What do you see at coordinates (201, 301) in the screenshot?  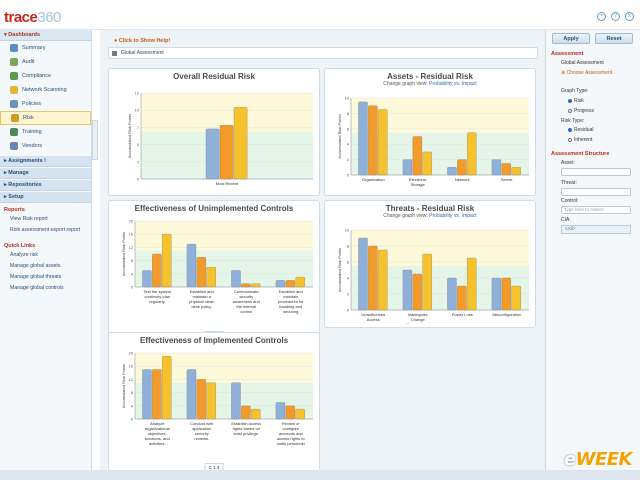 I see `x-tick-label: physical clean` at bounding box center [201, 301].